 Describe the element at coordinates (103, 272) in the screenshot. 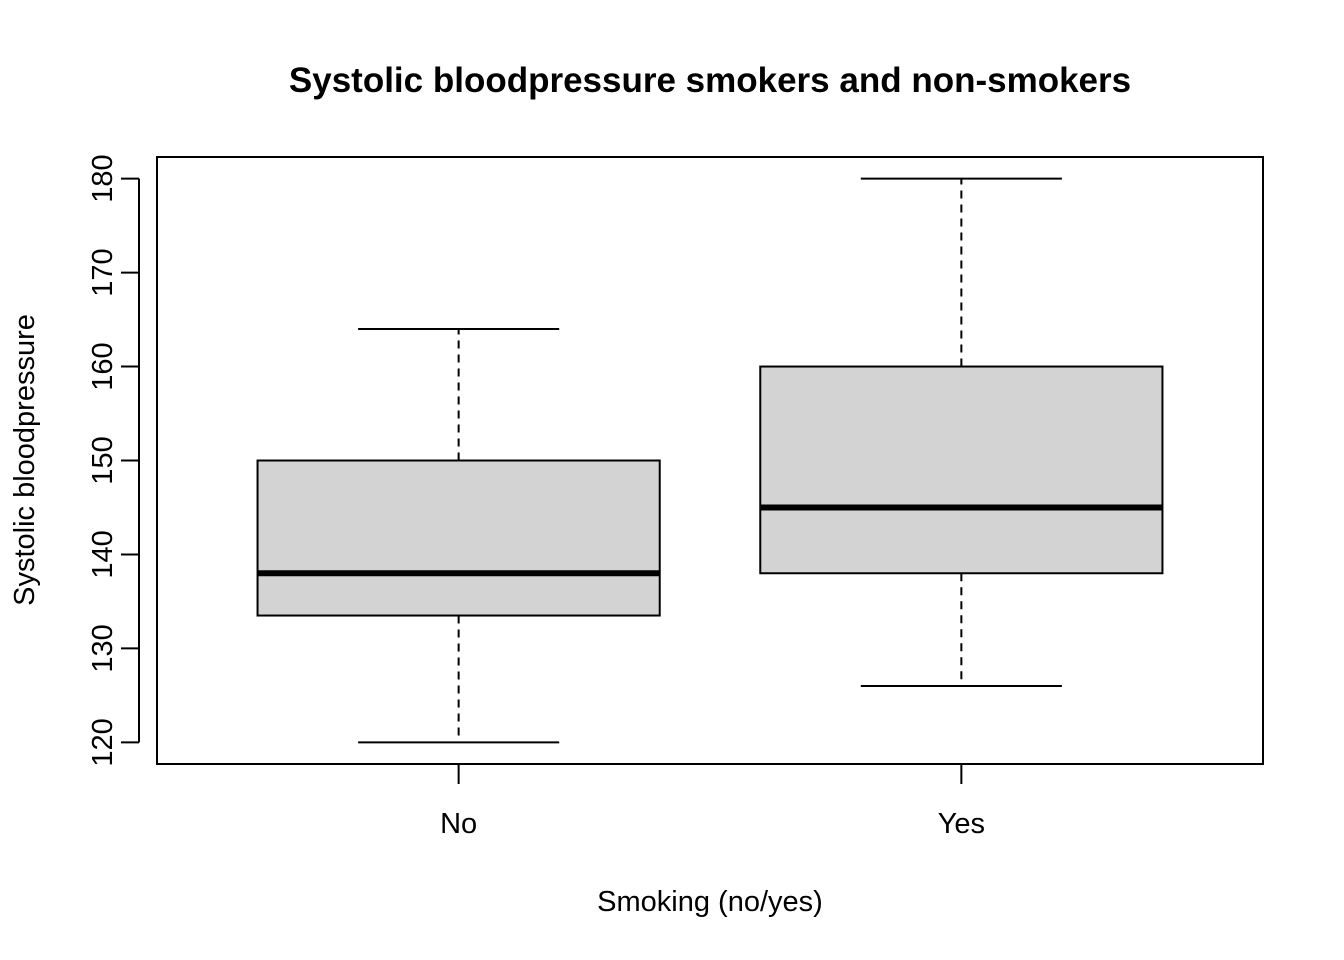

I see `y-tick-label: 170` at that location.